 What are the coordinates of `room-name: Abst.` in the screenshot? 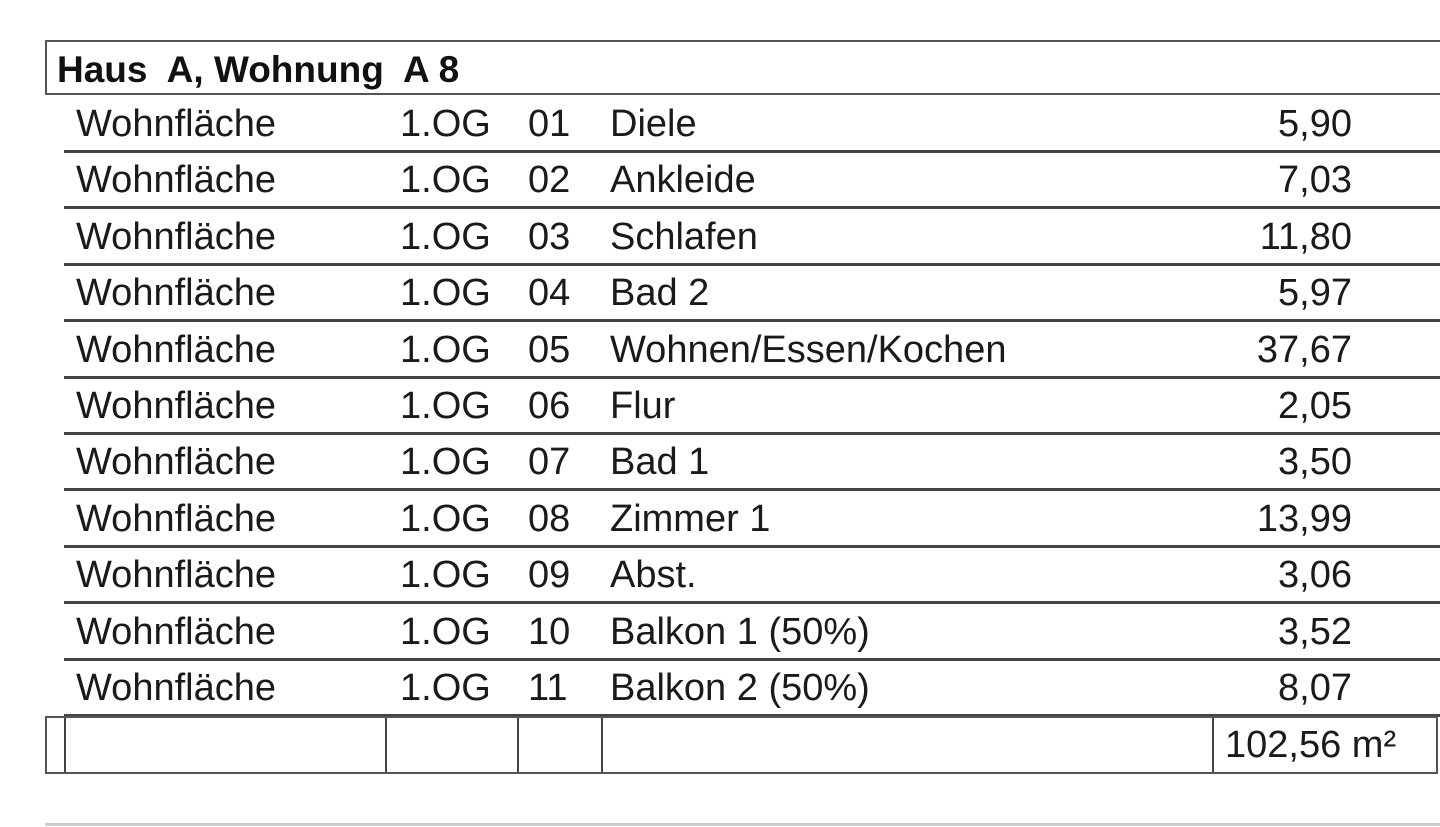 It's located at (653, 575).